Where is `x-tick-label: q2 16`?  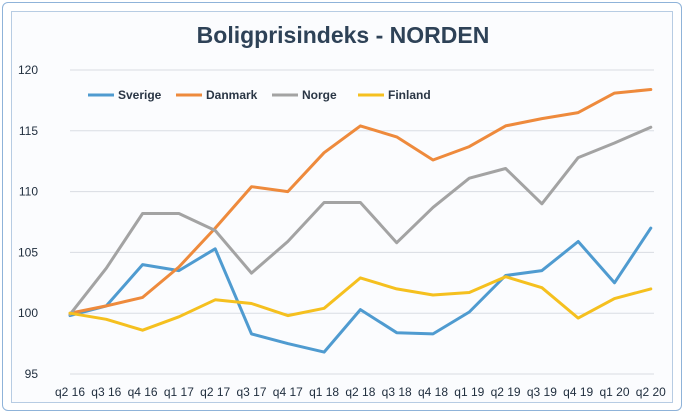 x-tick-label: q2 16 is located at coordinates (70, 392).